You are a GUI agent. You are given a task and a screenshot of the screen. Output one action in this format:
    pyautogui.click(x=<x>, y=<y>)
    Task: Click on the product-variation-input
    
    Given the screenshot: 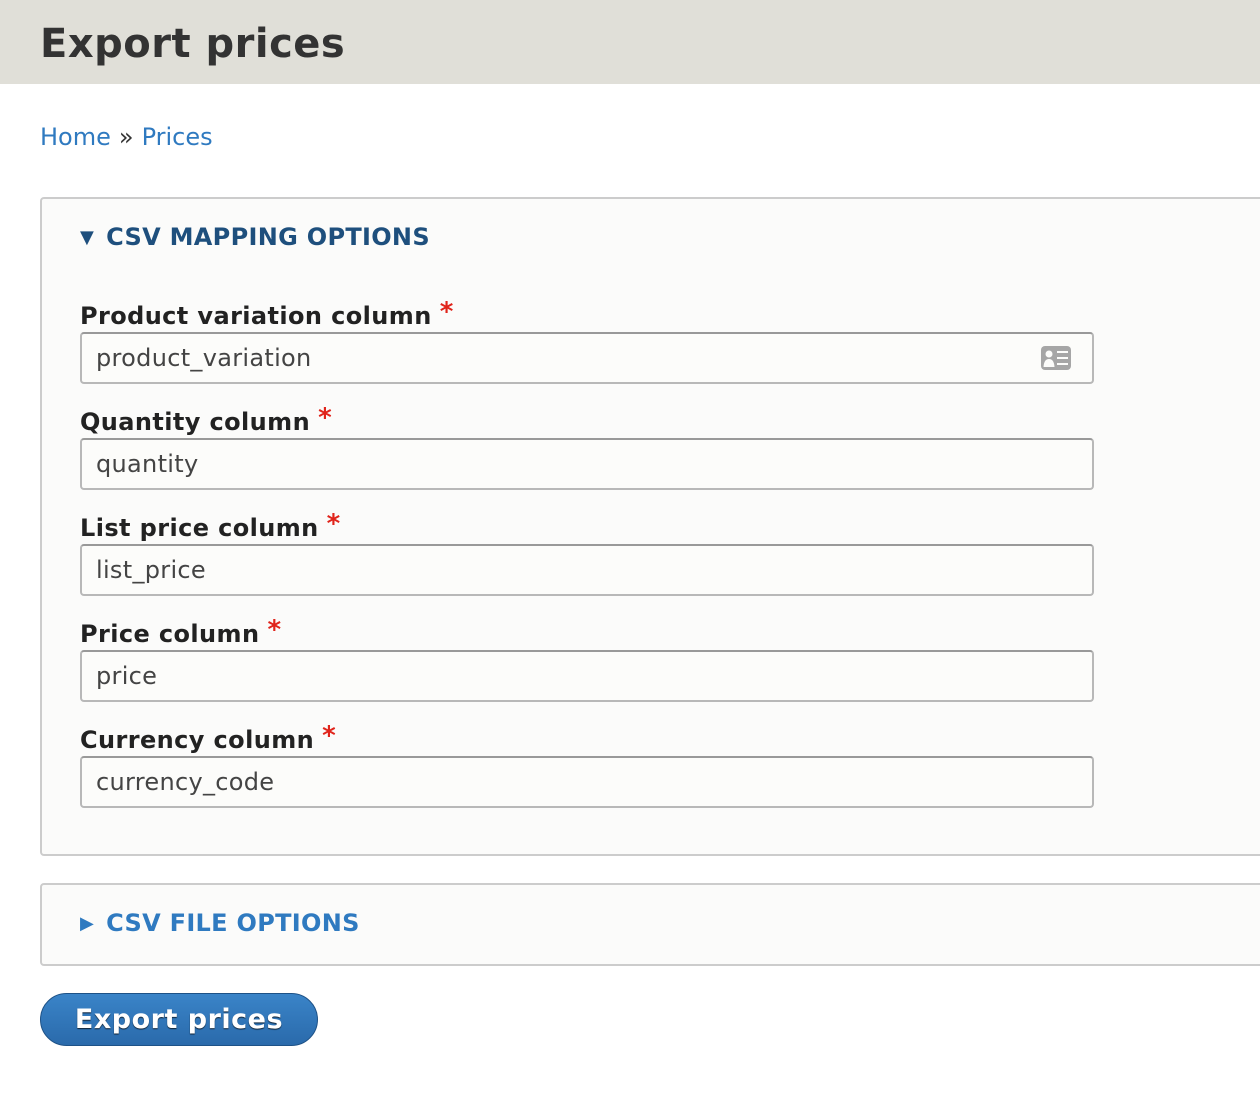 What is the action you would take?
    pyautogui.click(x=539, y=358)
    